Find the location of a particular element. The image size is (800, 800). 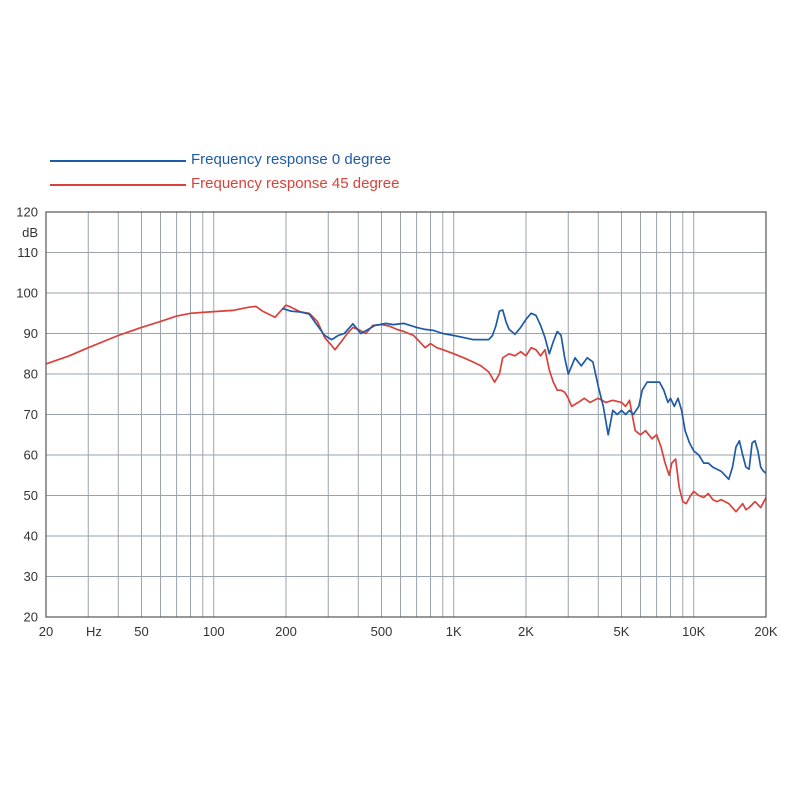

y-tick-label: 30 is located at coordinates (31, 576).